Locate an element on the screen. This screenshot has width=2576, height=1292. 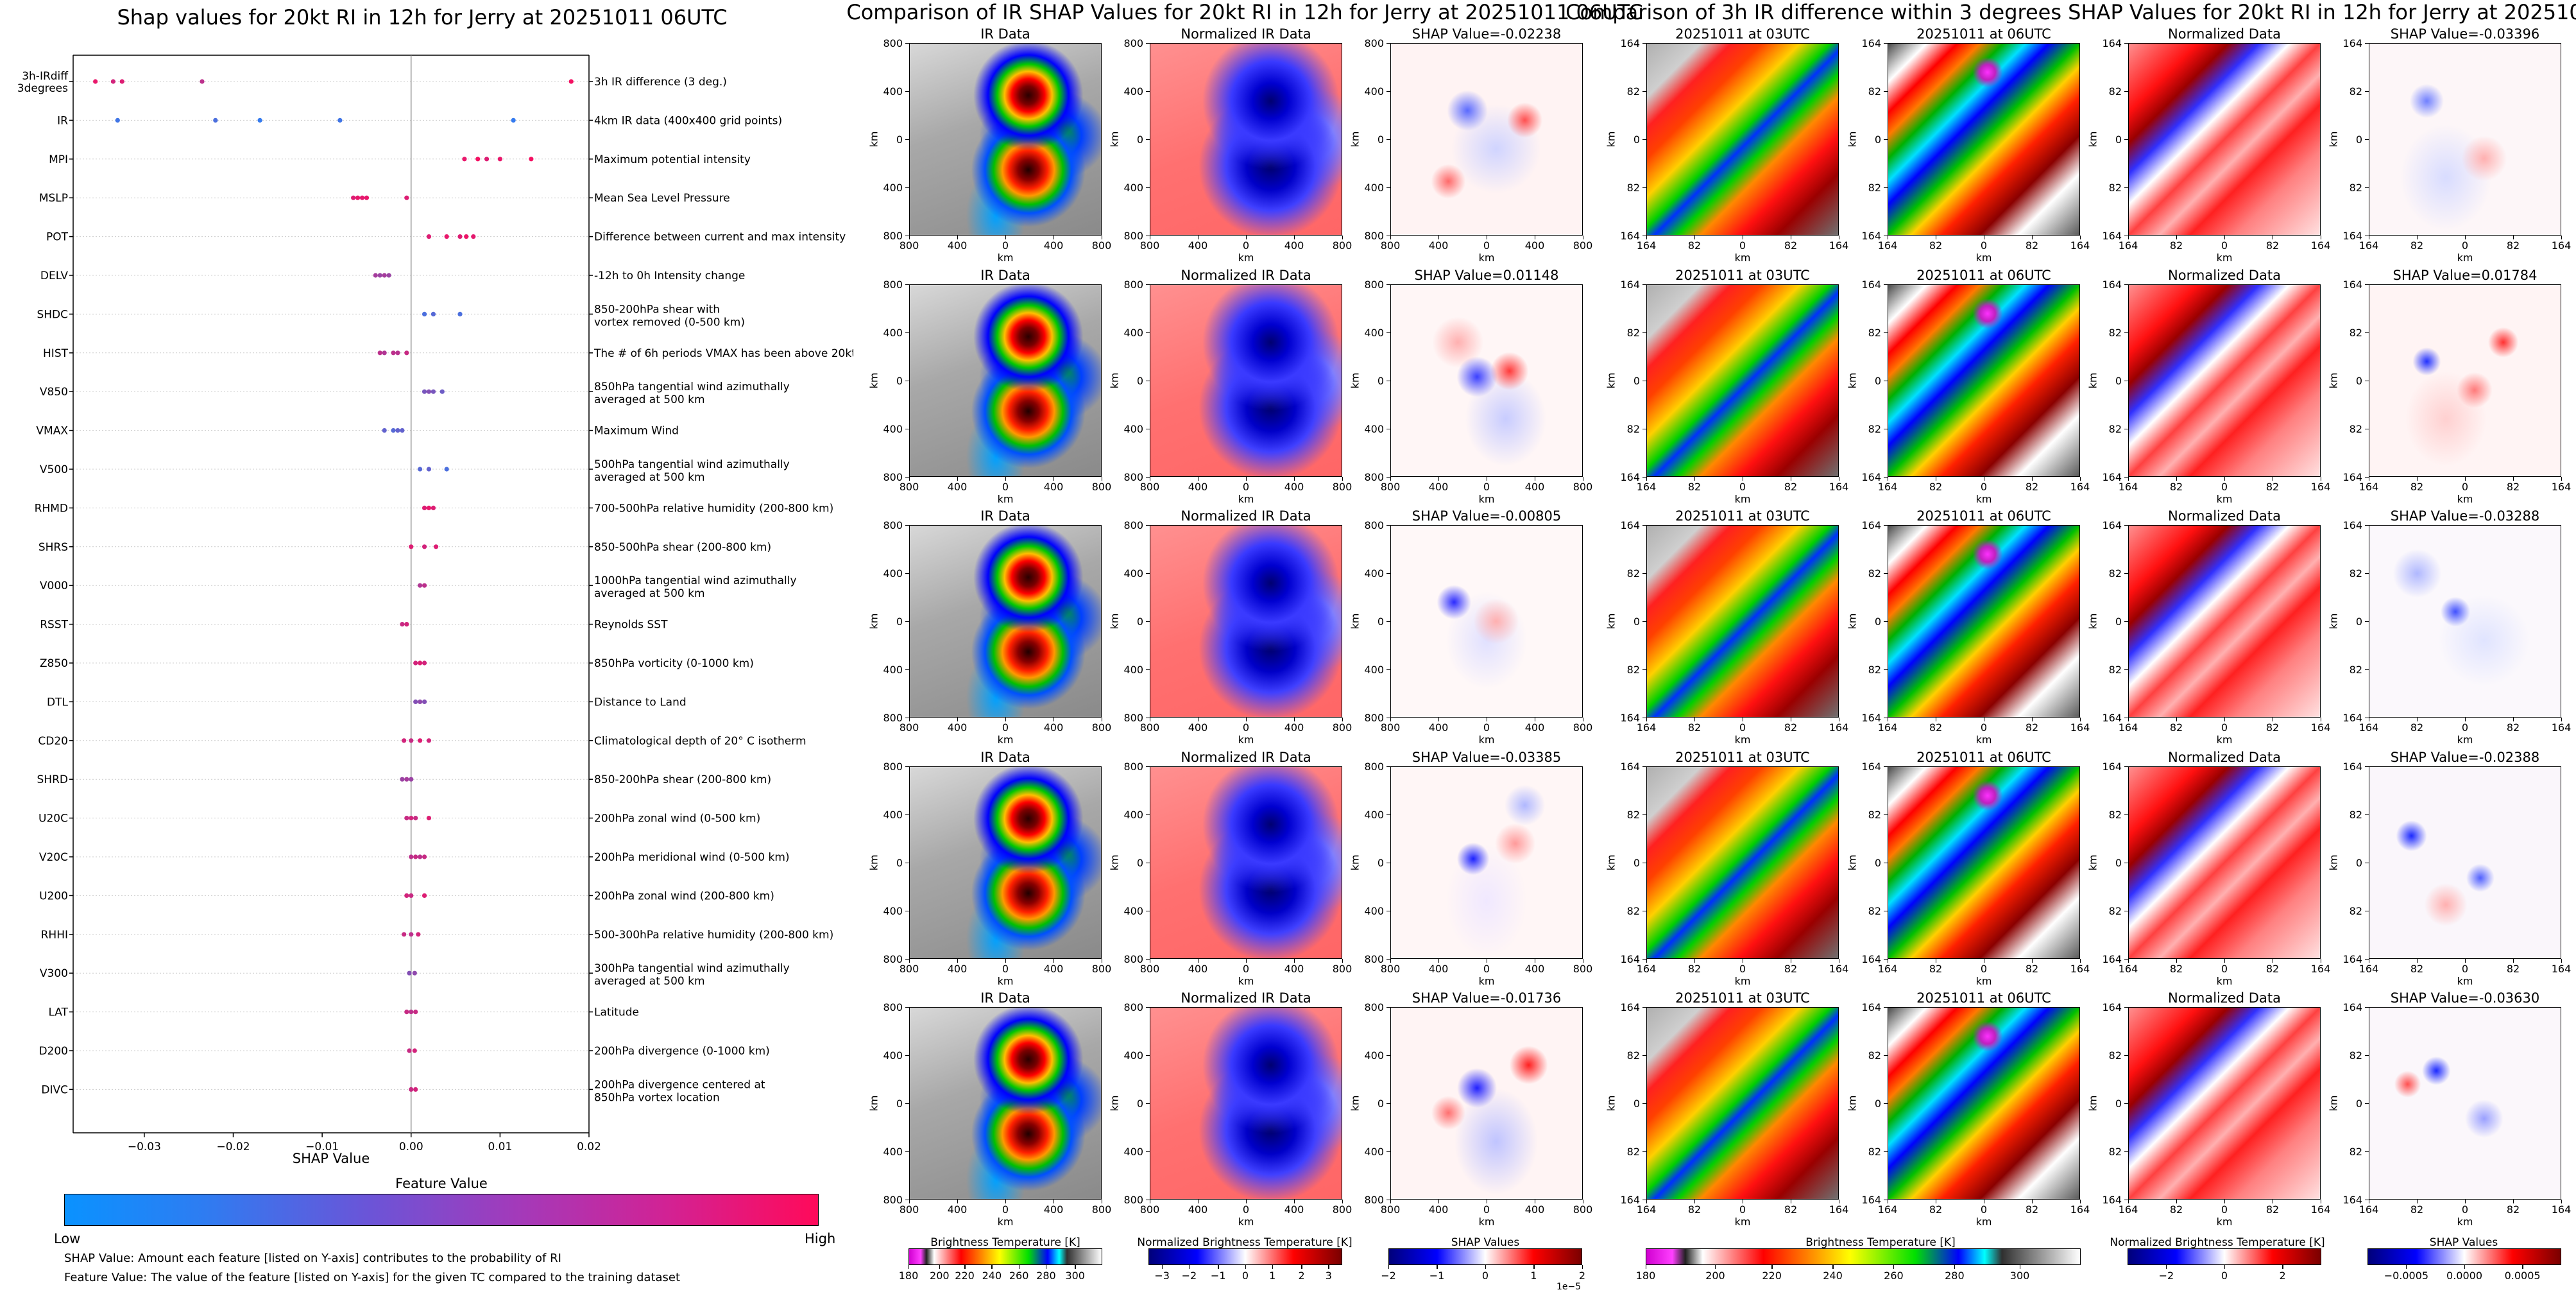
right-cbar3-label: SHAP Values is located at coordinates (2463, 1242).